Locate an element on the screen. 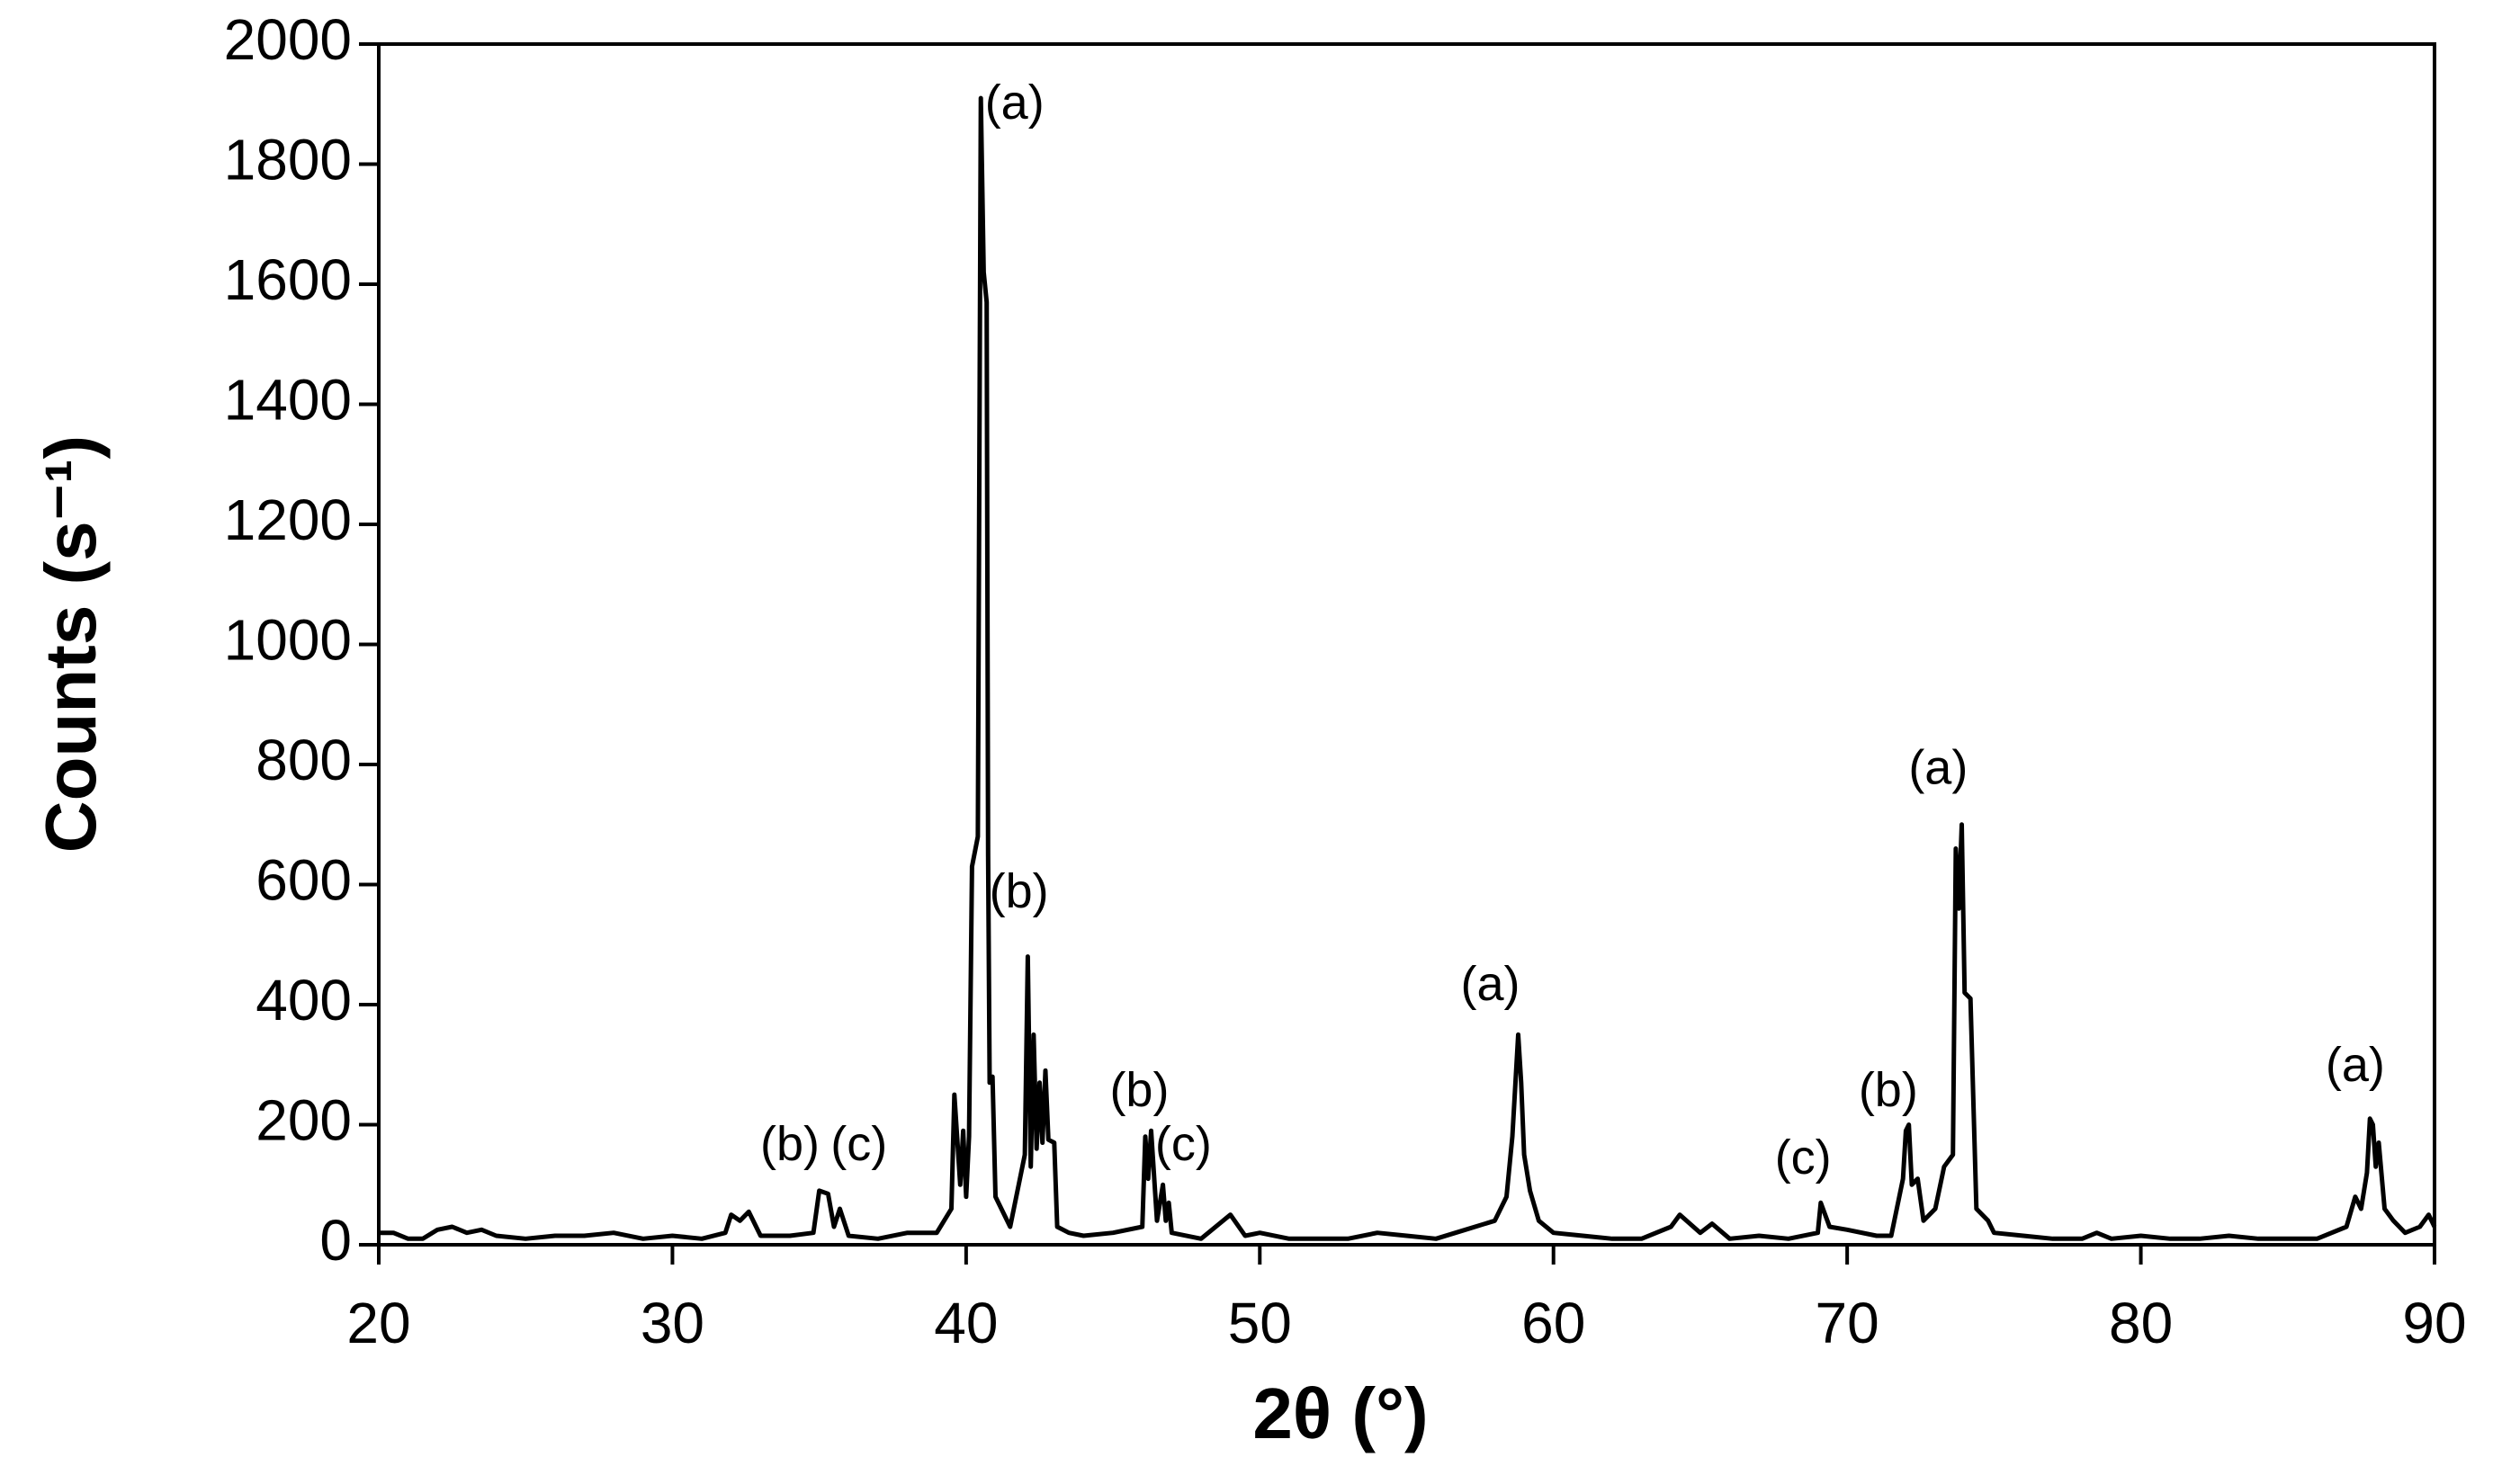 The image size is (2493, 1484). y-tick-label: 2000 is located at coordinates (288, 39).